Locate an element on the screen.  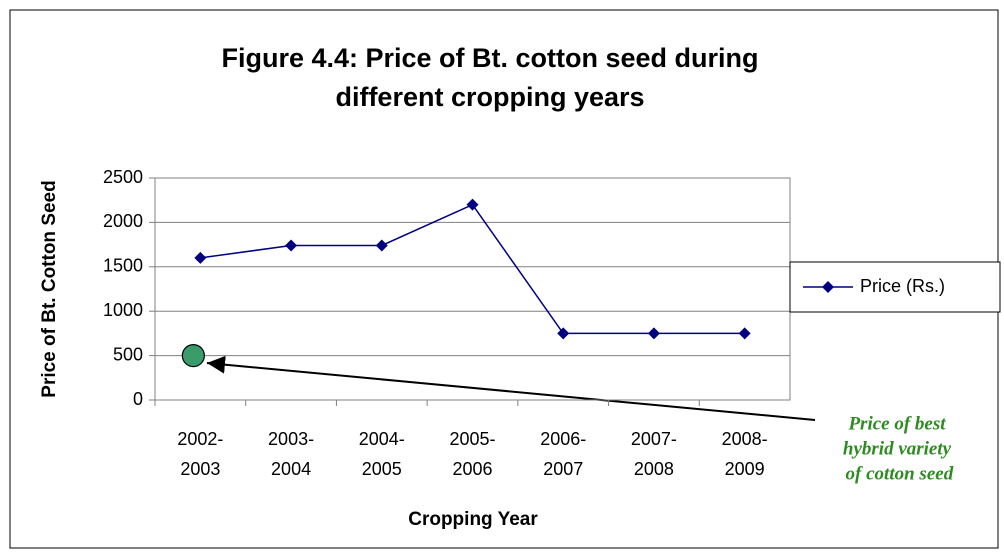
annotation-text: hybrid variety is located at coordinates (897, 448).